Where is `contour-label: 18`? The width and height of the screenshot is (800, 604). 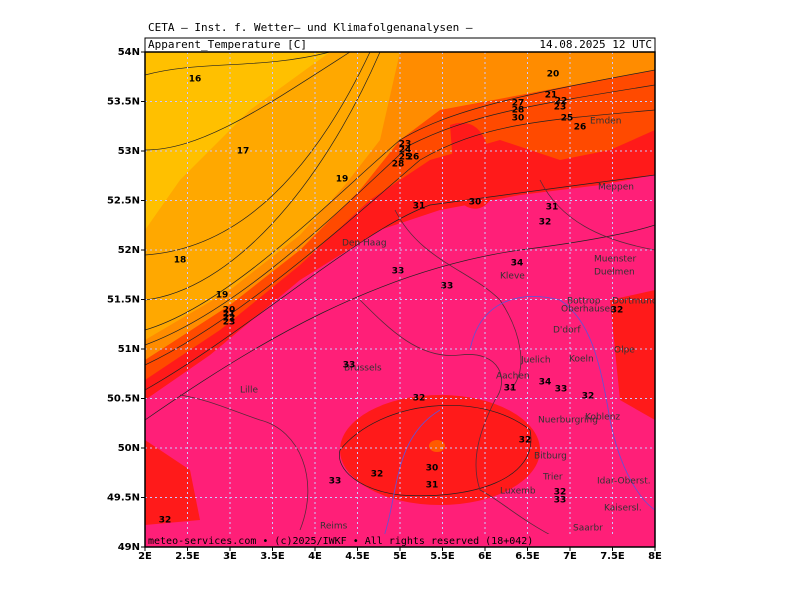 contour-label: 18 is located at coordinates (180, 261).